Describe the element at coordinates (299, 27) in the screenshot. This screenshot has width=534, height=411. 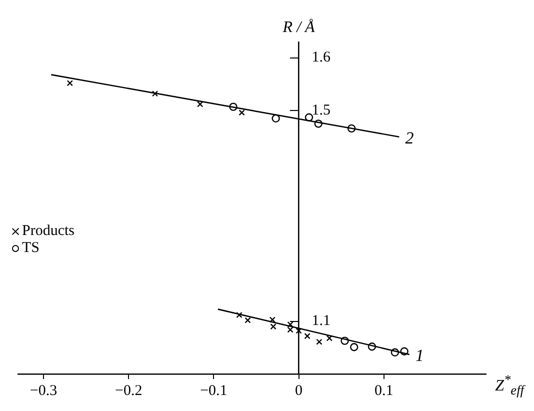
I see `y-axis-title: R / Å` at that location.